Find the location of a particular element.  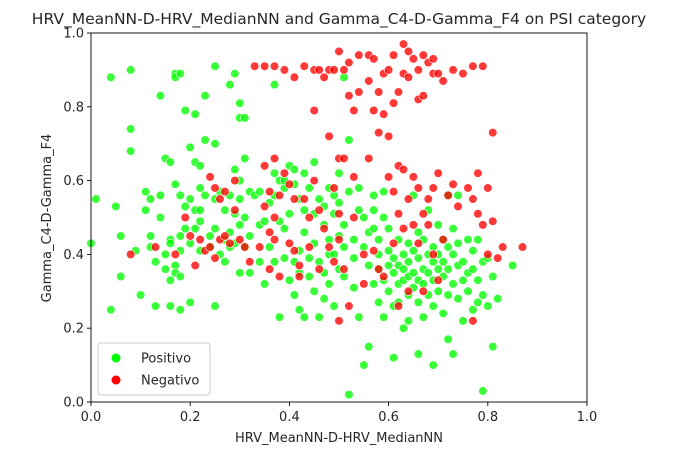

x-axis-label: HRV_MeanNN-D-HRV_MedianNN is located at coordinates (339, 438).